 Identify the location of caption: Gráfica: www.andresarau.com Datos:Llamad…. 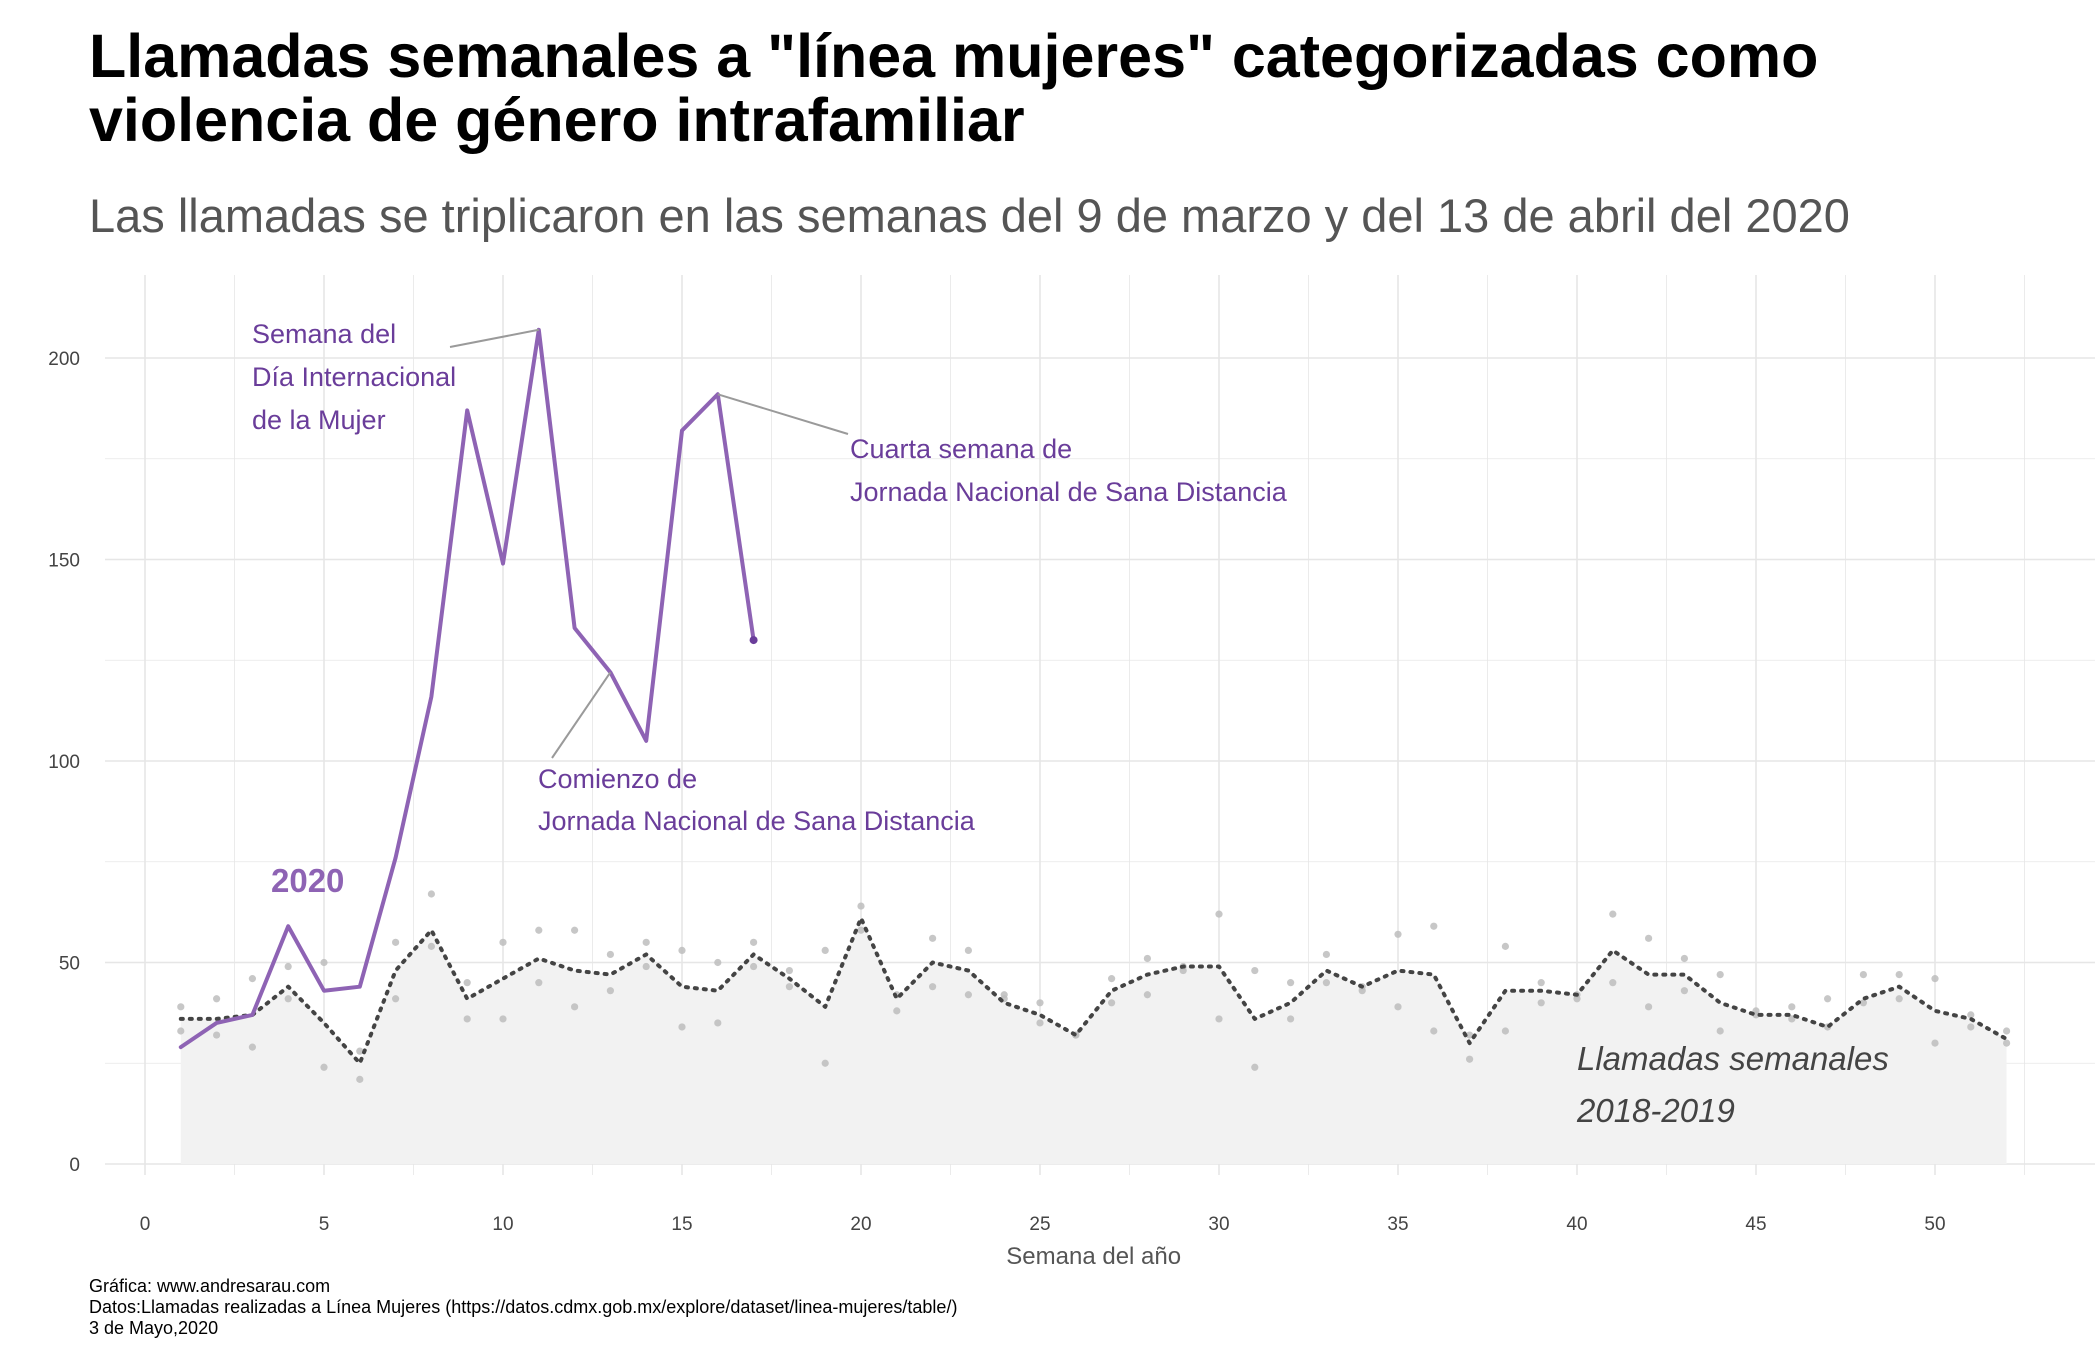
(523, 1307).